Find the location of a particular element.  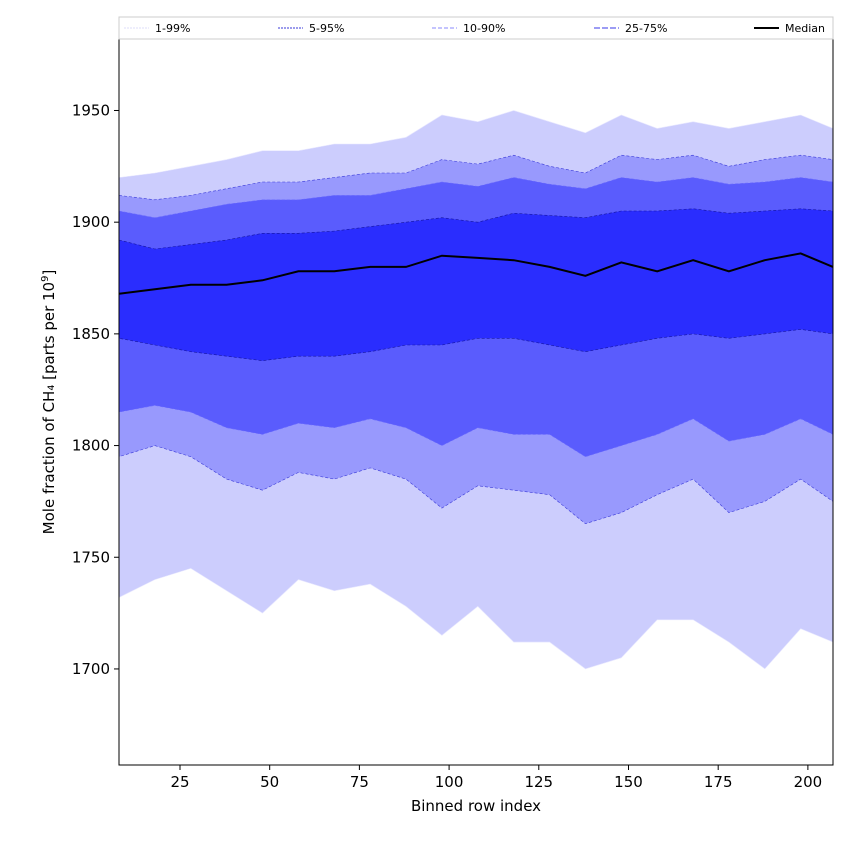

median-series is located at coordinates (476, 273).